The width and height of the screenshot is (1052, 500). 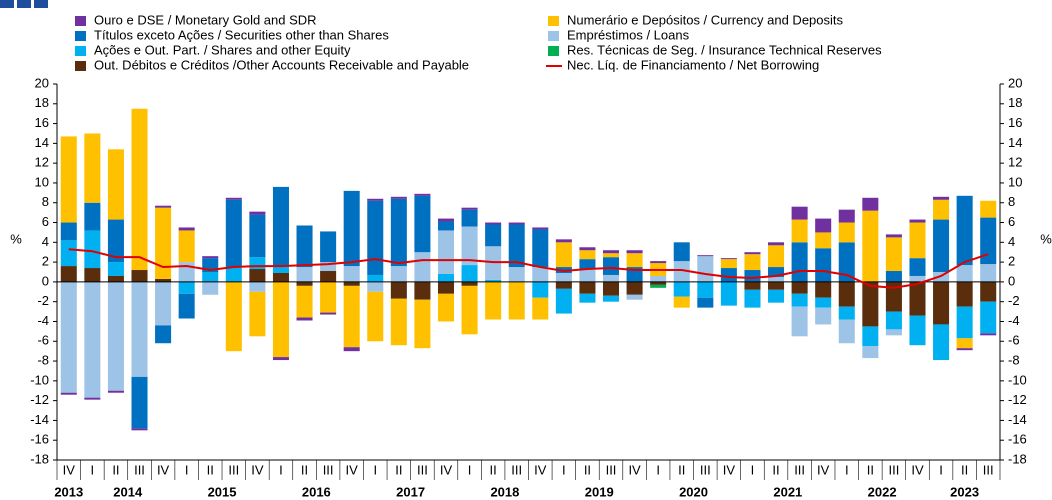 I want to click on y2-tick-label: -10, so click(x=1017, y=379).